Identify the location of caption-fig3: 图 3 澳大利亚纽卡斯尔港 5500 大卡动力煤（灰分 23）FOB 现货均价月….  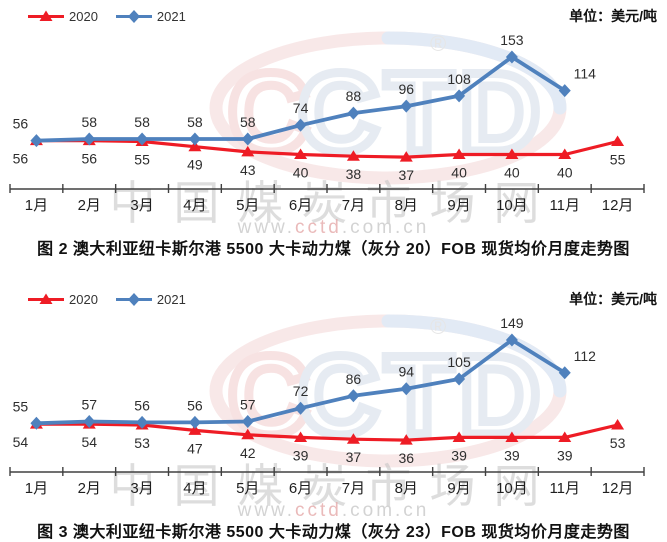
(333, 532).